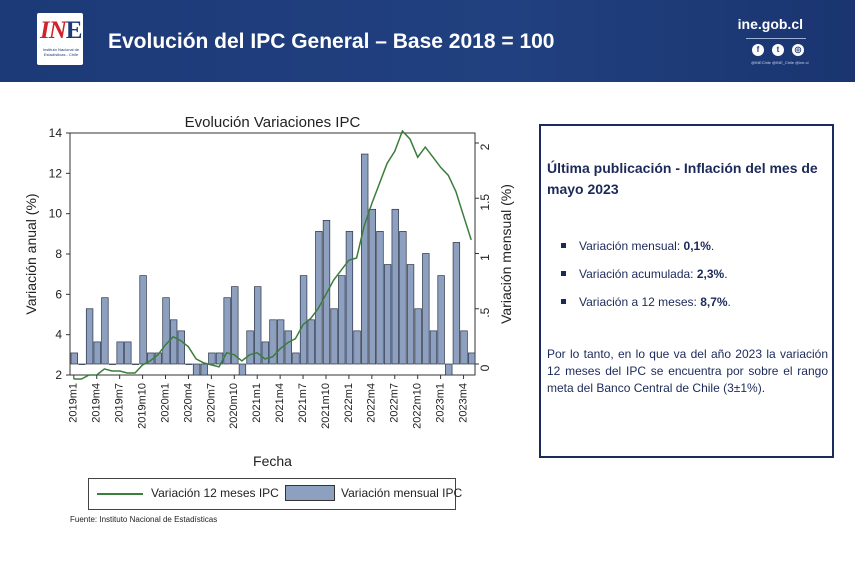 Image resolution: width=855 pixels, height=570 pixels. I want to click on x-tick-label: 2021m4, so click(280, 403).